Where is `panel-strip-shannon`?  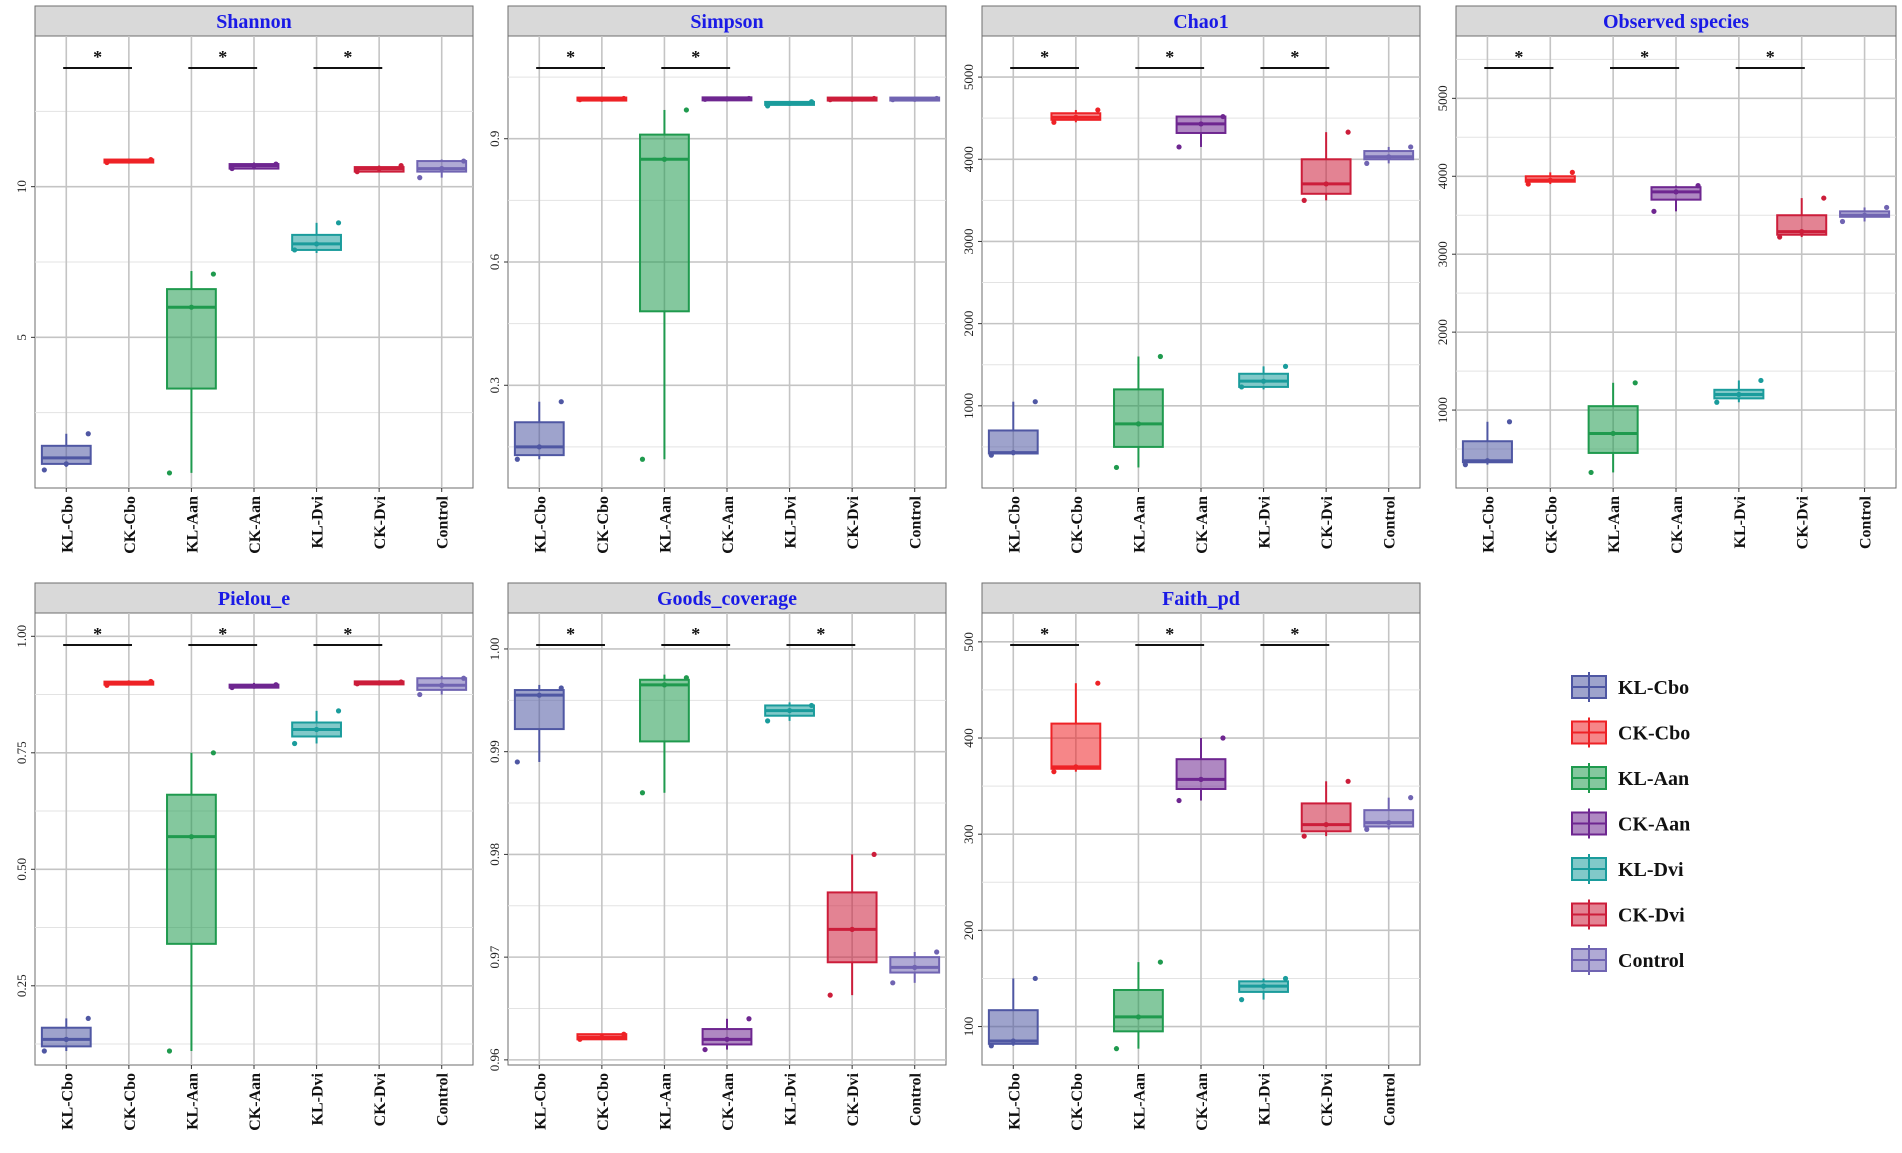 panel-strip-shannon is located at coordinates (254, 21).